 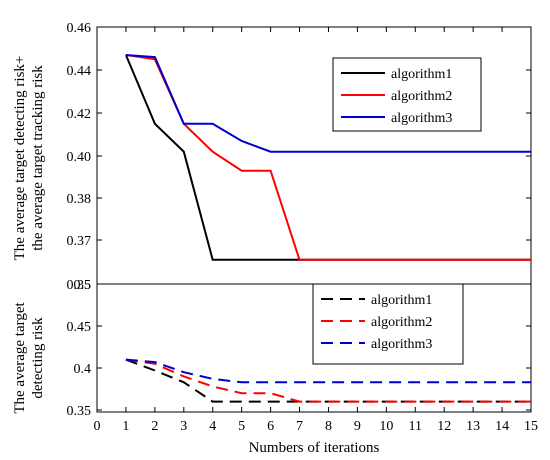 I want to click on top-y-tick-label: 0.42, so click(x=79, y=114).